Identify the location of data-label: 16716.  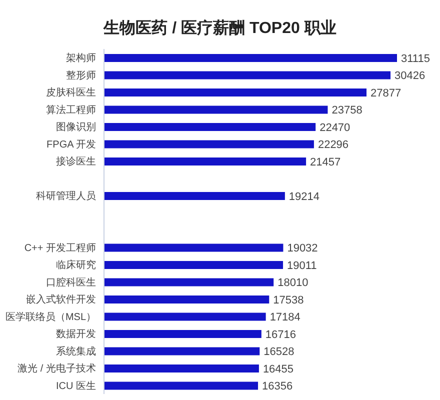
(280, 334).